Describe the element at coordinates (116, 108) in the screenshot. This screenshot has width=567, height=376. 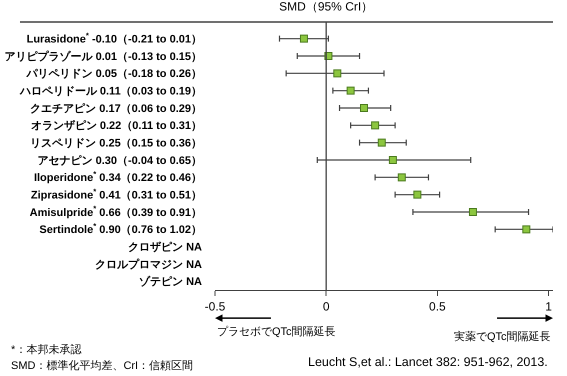
I see `y-tick-label: クエチアピン 0.17（0.06 to 0.29）` at that location.